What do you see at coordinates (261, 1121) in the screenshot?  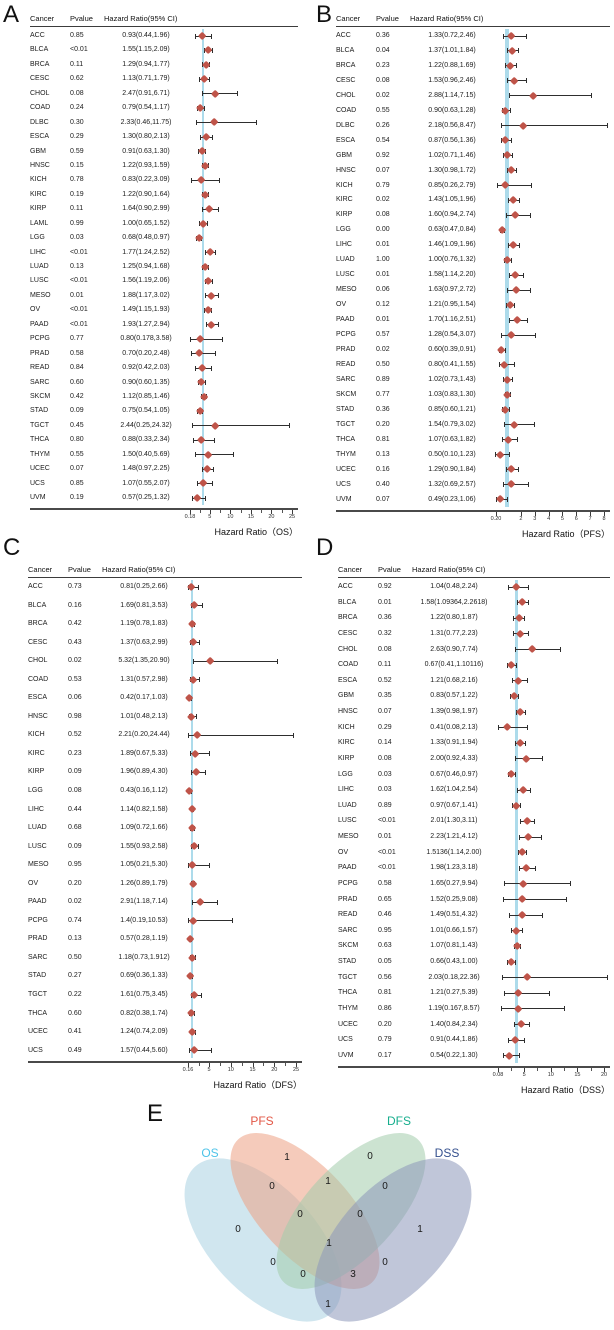 I see `venn-set-label-pfs: PFS` at bounding box center [261, 1121].